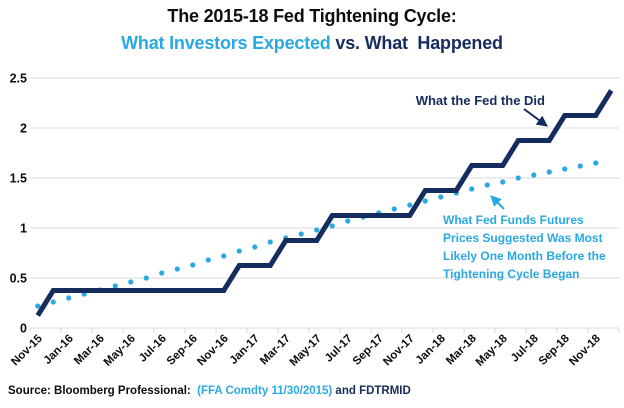  What do you see at coordinates (120, 351) in the screenshot?
I see `x-tick-label: May-16` at bounding box center [120, 351].